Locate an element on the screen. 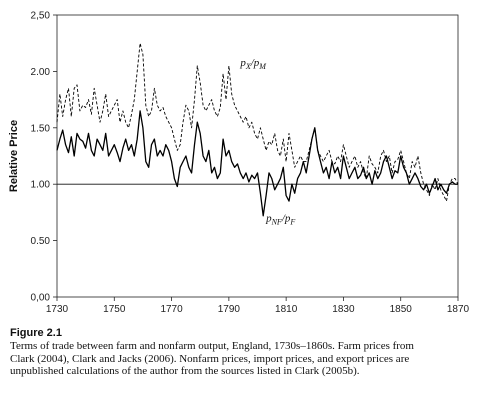  y-tick-label: 1.00 is located at coordinates (41, 185).